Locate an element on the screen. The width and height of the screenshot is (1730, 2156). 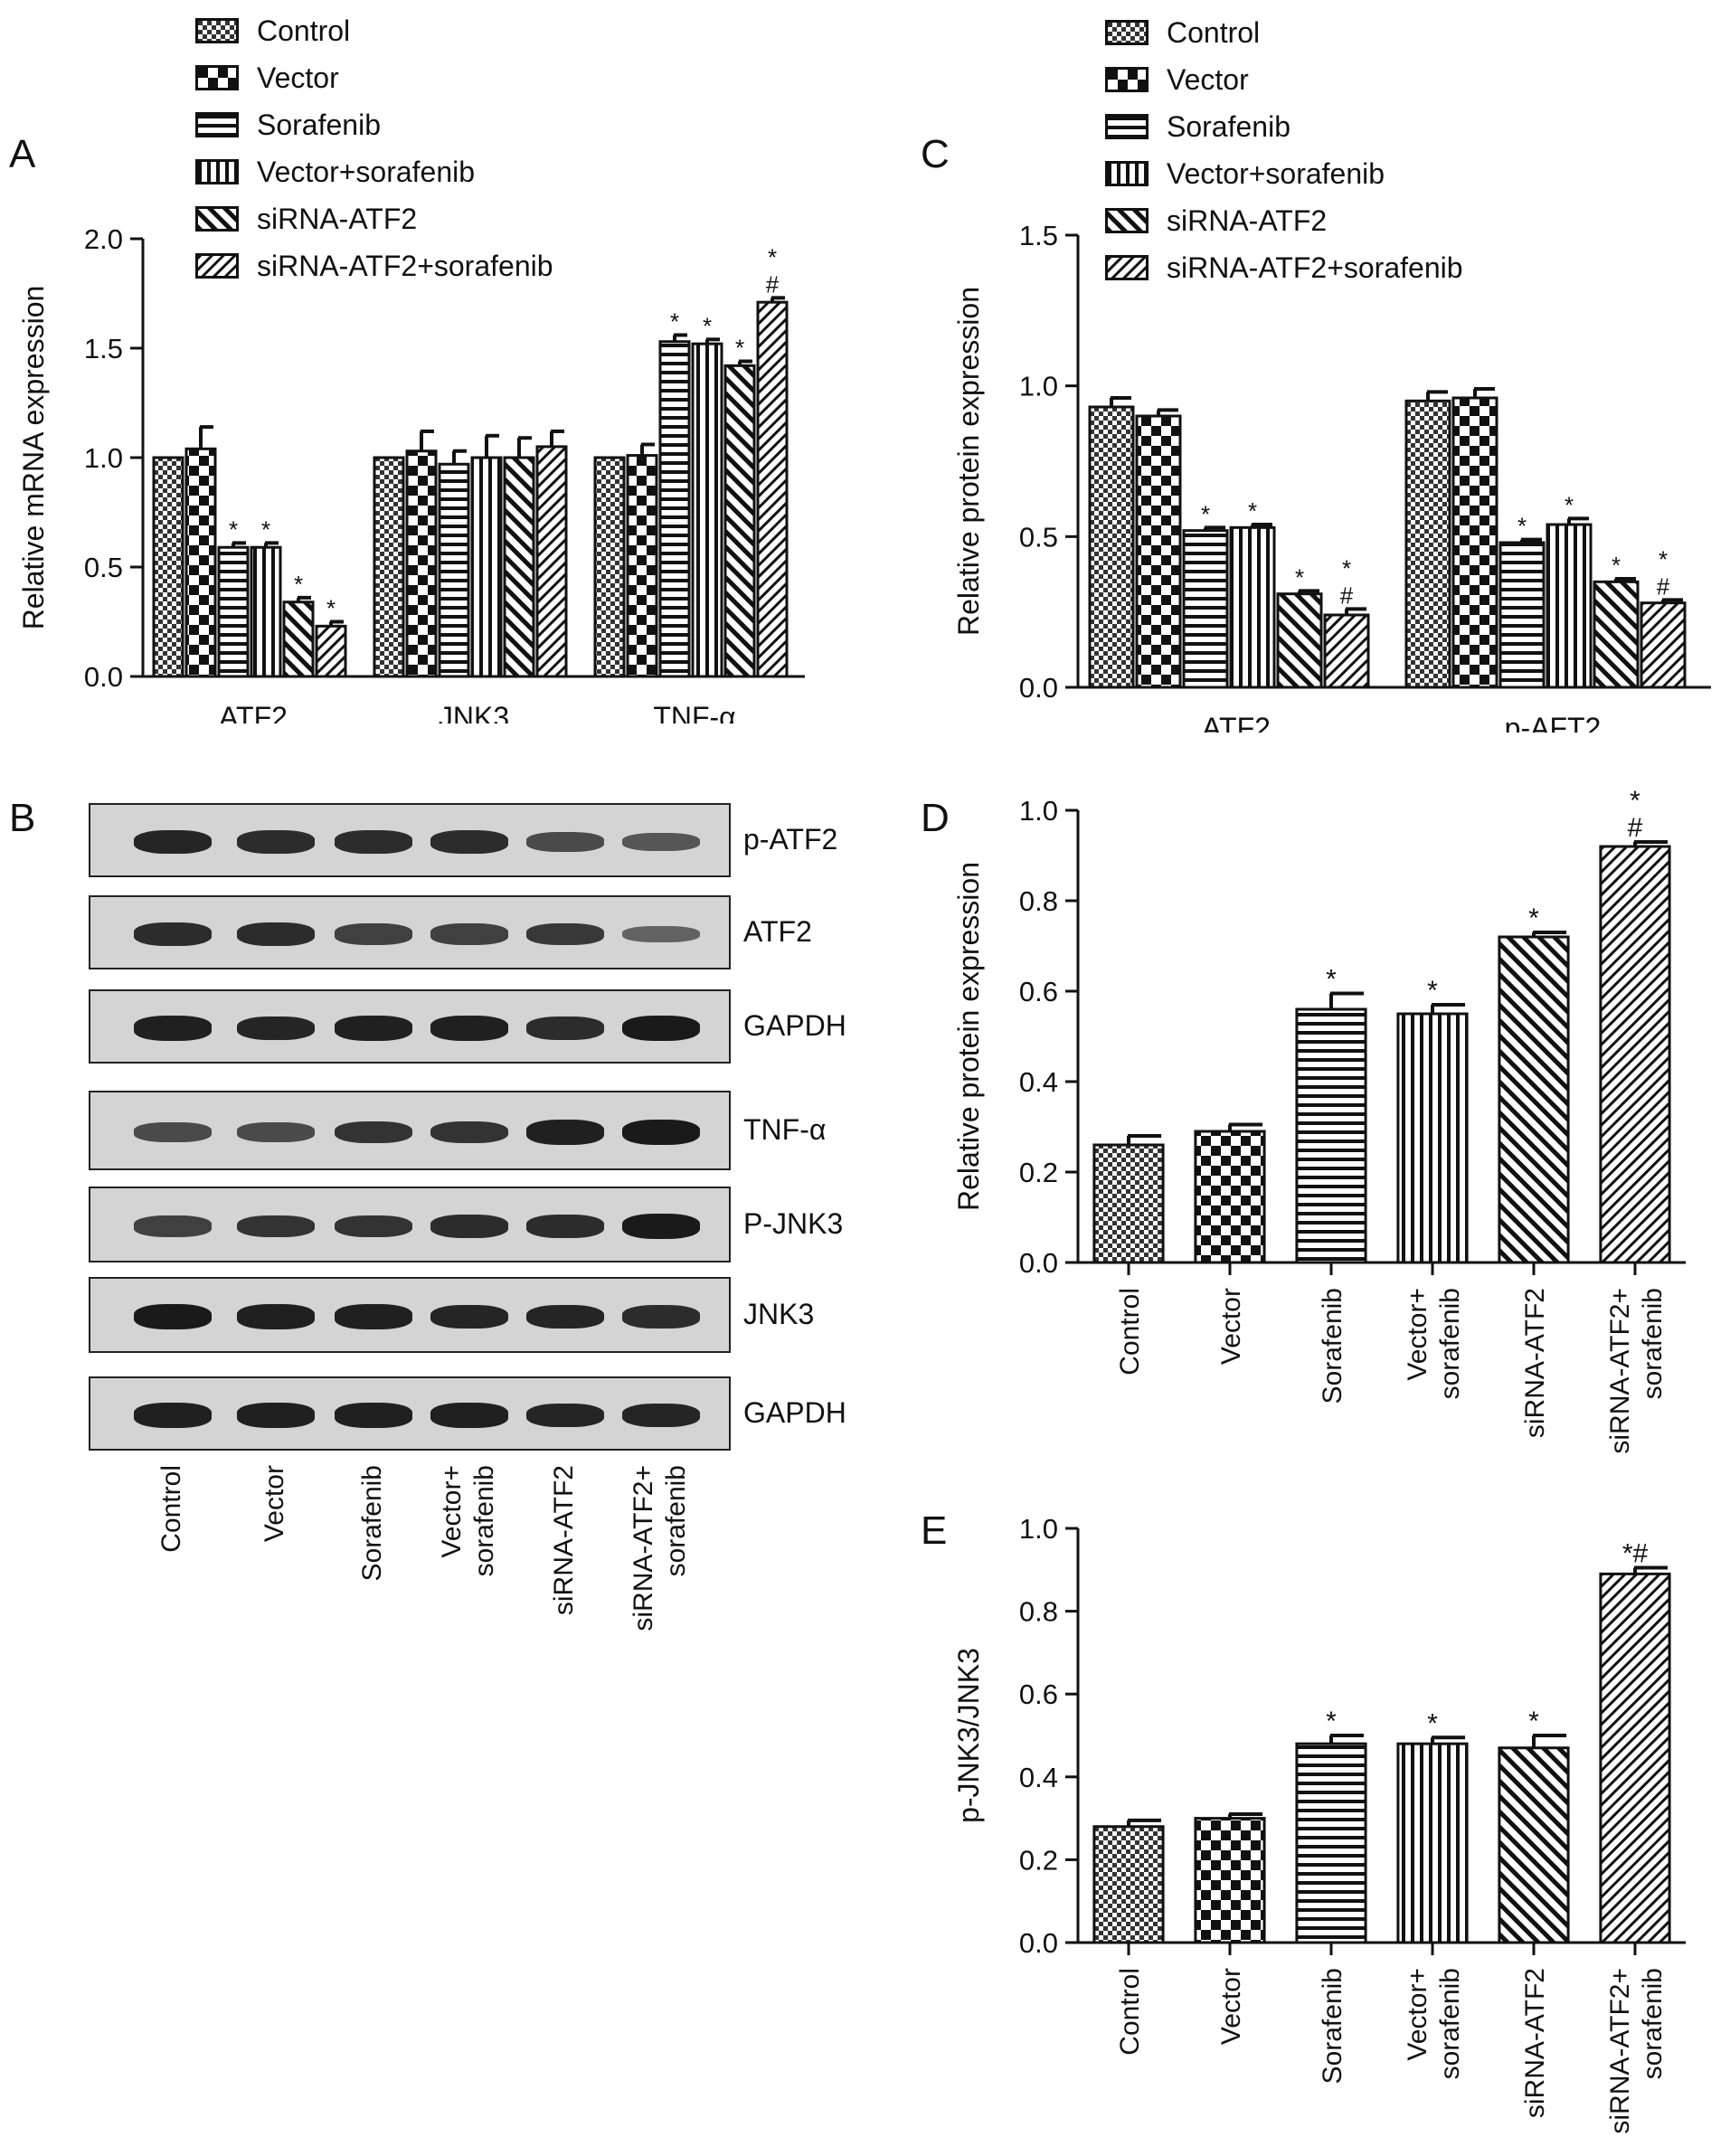
chart-a-y-axis-label: Relative mRNA expression is located at coordinates (33, 458).